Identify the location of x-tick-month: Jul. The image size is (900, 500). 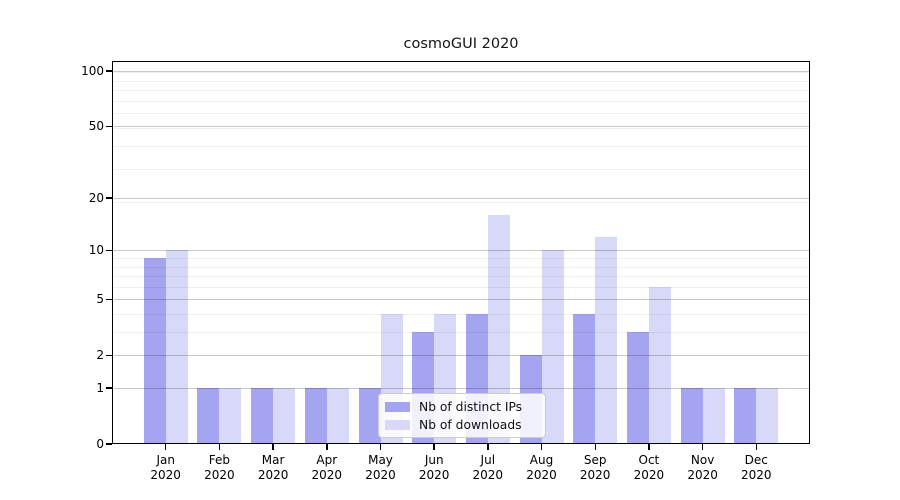
(488, 460).